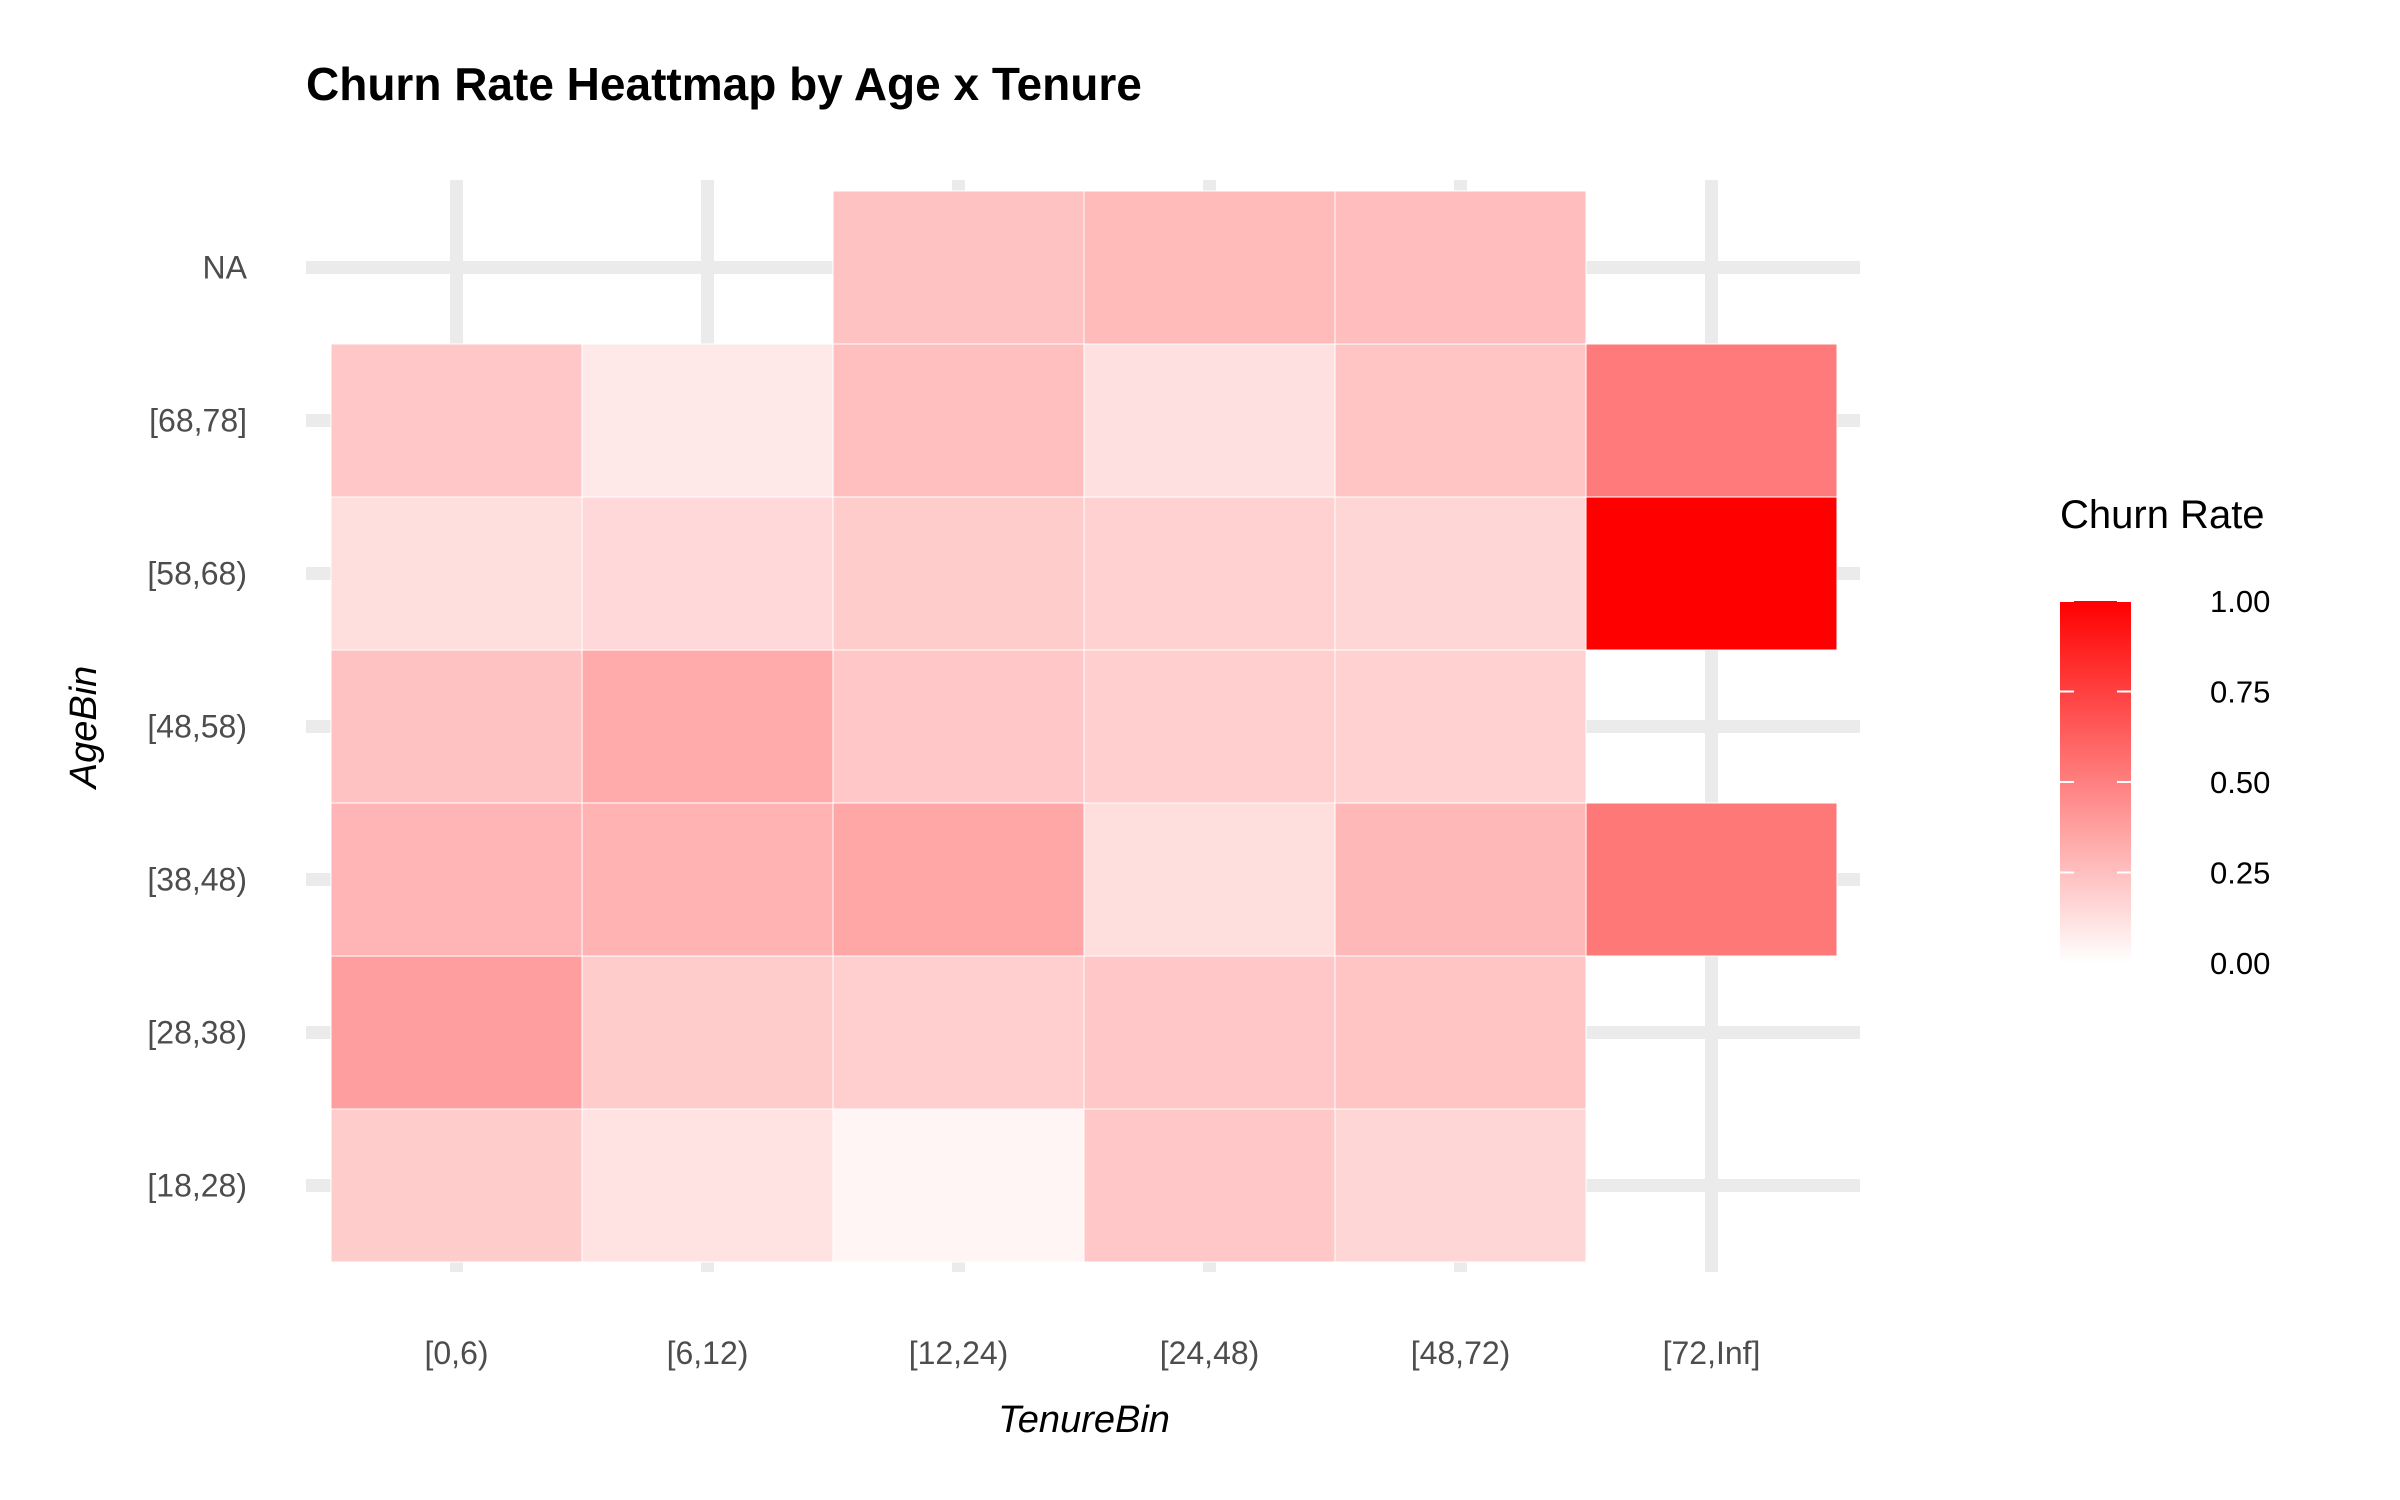 The height and width of the screenshot is (1500, 2400). Describe the element at coordinates (225, 268) in the screenshot. I see `y-tick-label: NA` at that location.